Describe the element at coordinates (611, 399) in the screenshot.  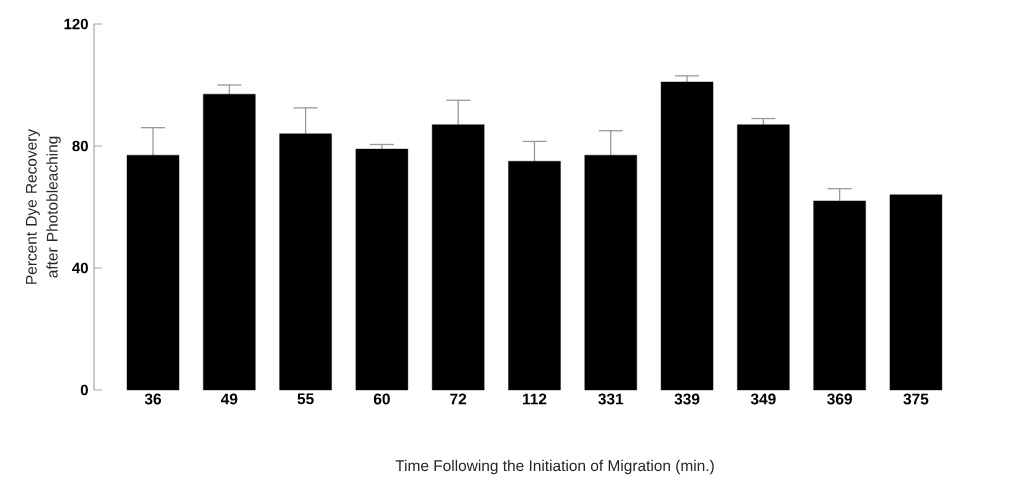
I see `x-tick-label: 331` at that location.